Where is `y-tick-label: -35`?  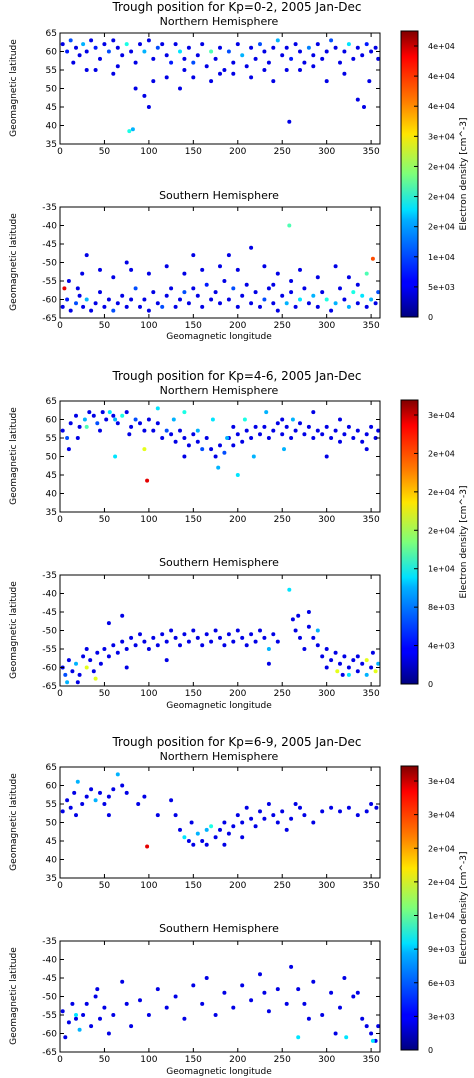
y-tick-label: -35 is located at coordinates (49, 942).